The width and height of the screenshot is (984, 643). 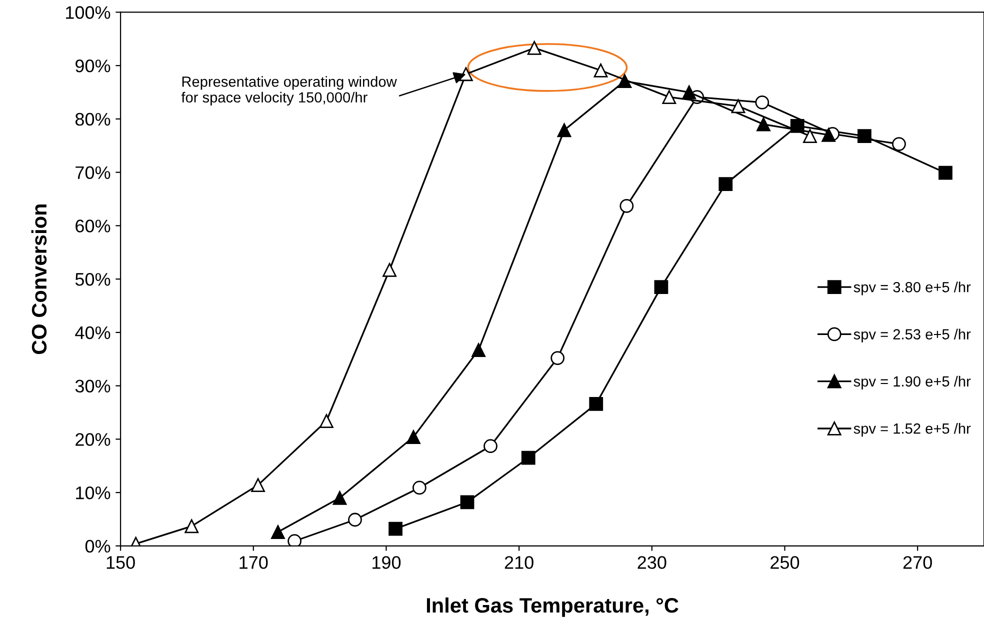 What do you see at coordinates (912, 430) in the screenshot?
I see `legend-label: spv = 1.52 e+5 /hr` at bounding box center [912, 430].